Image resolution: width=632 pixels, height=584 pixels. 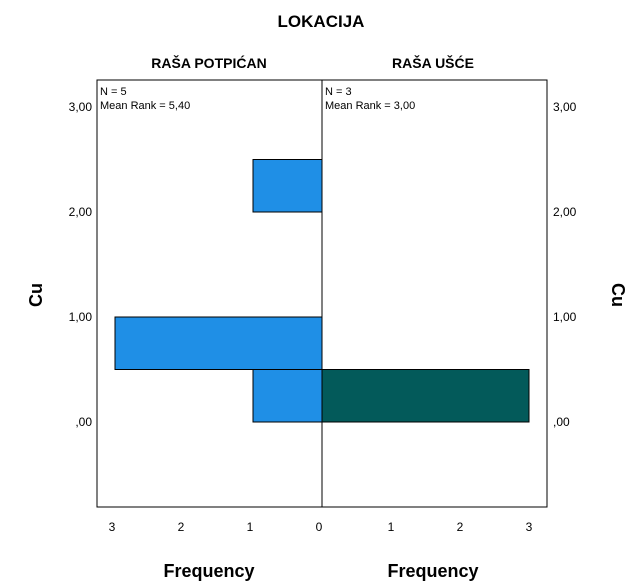 I want to click on y-tick-left: 1,00, so click(x=81, y=317).